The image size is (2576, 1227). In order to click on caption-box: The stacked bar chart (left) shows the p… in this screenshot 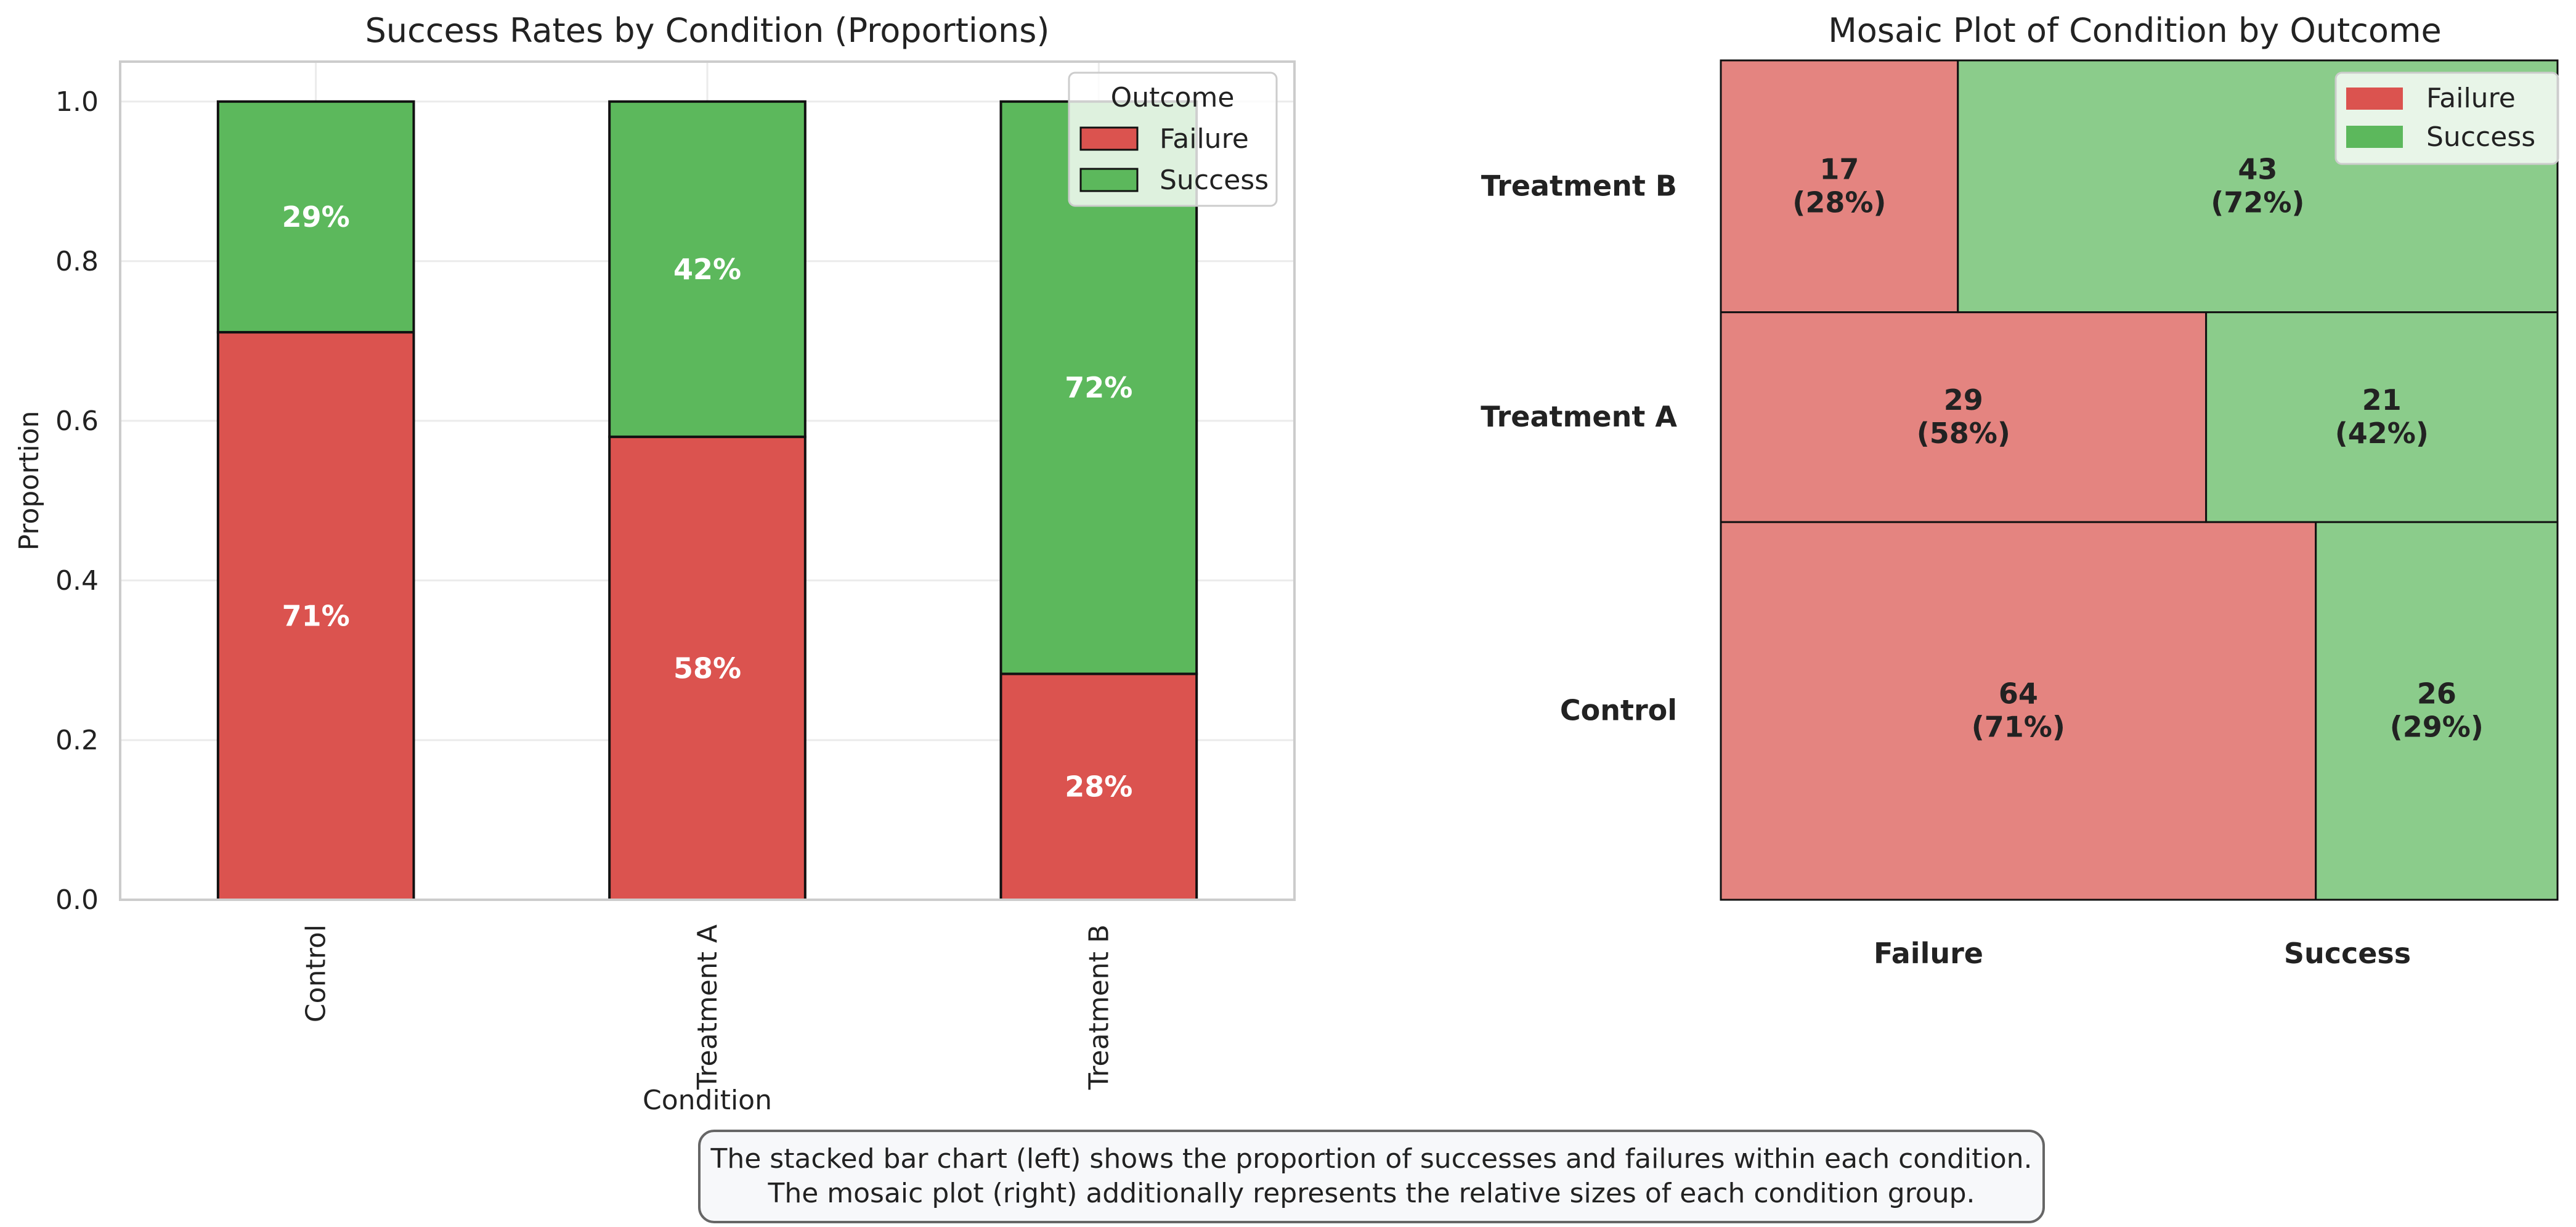, I will do `click(1371, 1176)`.